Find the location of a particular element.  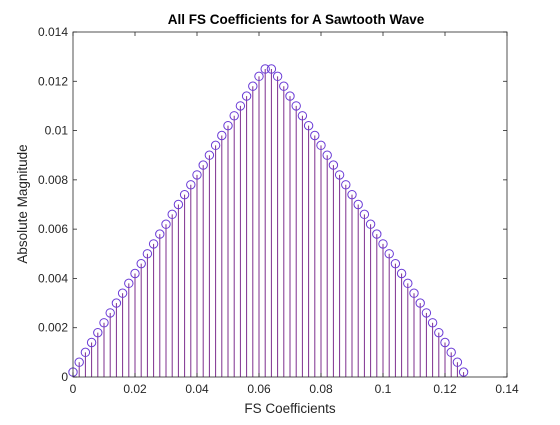

y-tick-label: 0.014 is located at coordinates (53, 32).